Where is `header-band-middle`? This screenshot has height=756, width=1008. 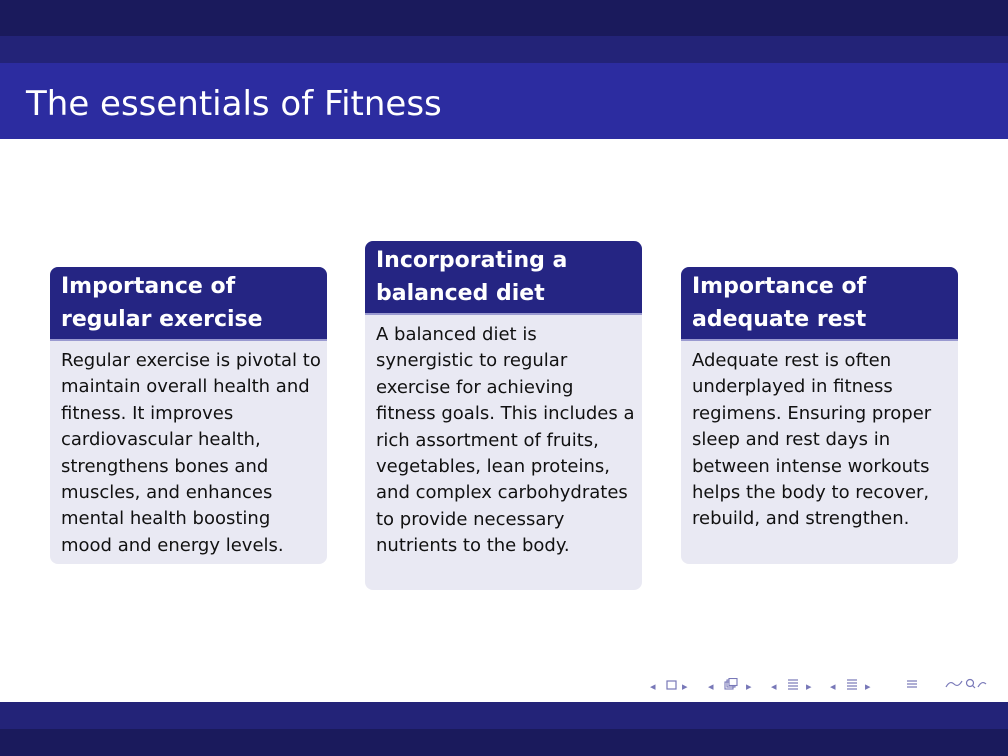 header-band-middle is located at coordinates (504, 49).